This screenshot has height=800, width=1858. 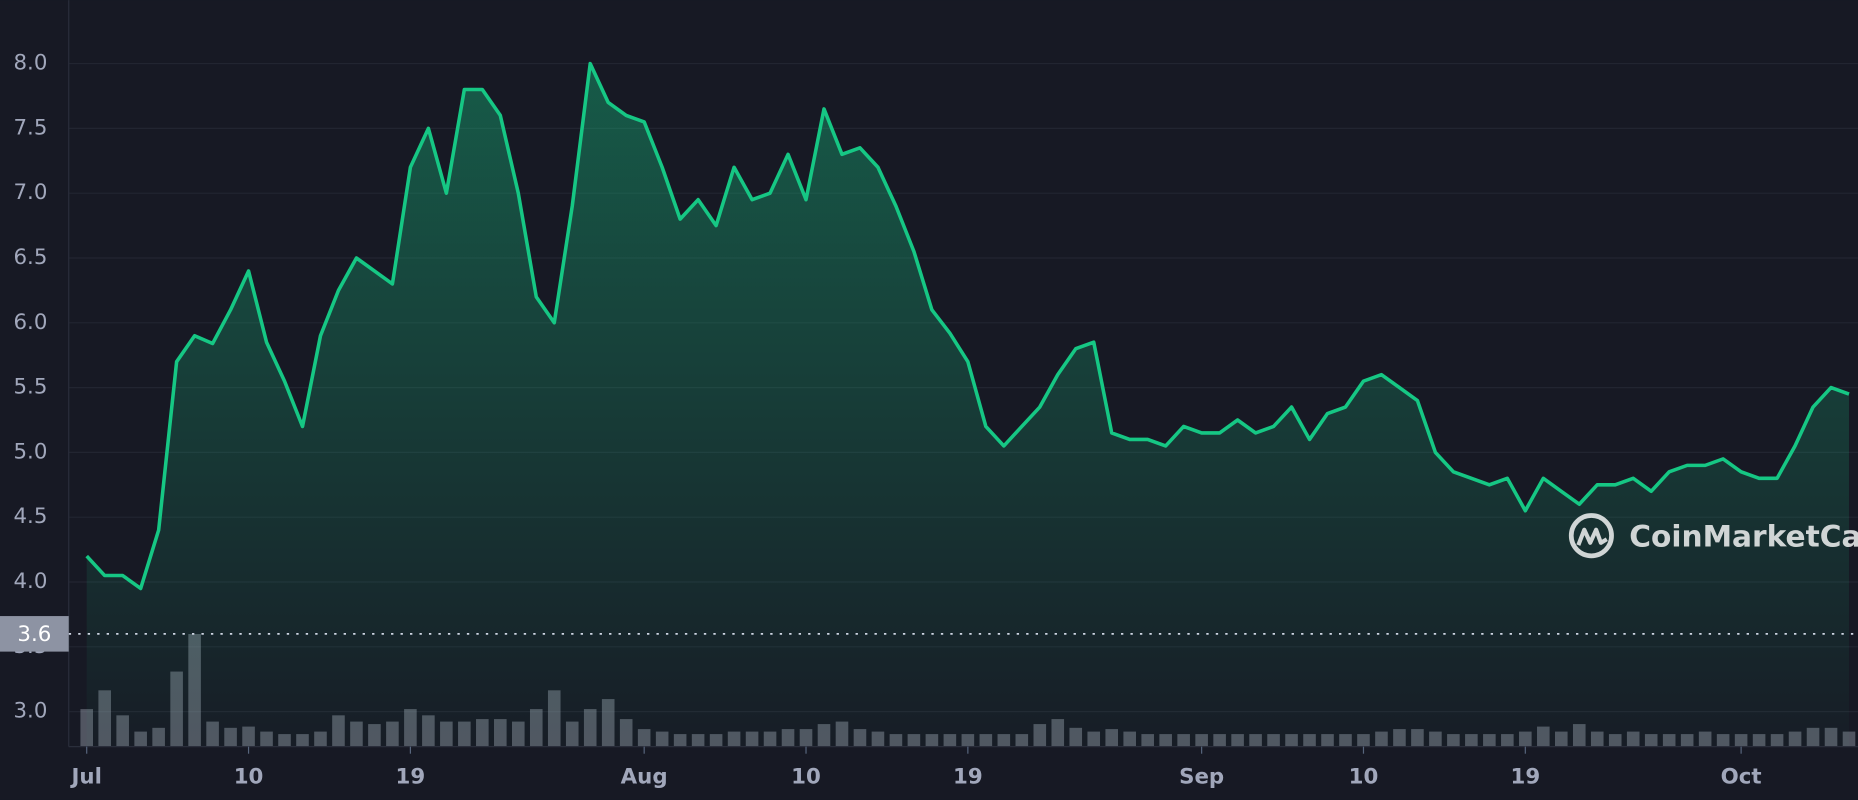 What do you see at coordinates (30, 451) in the screenshot?
I see `y-tick-label: 5.0` at bounding box center [30, 451].